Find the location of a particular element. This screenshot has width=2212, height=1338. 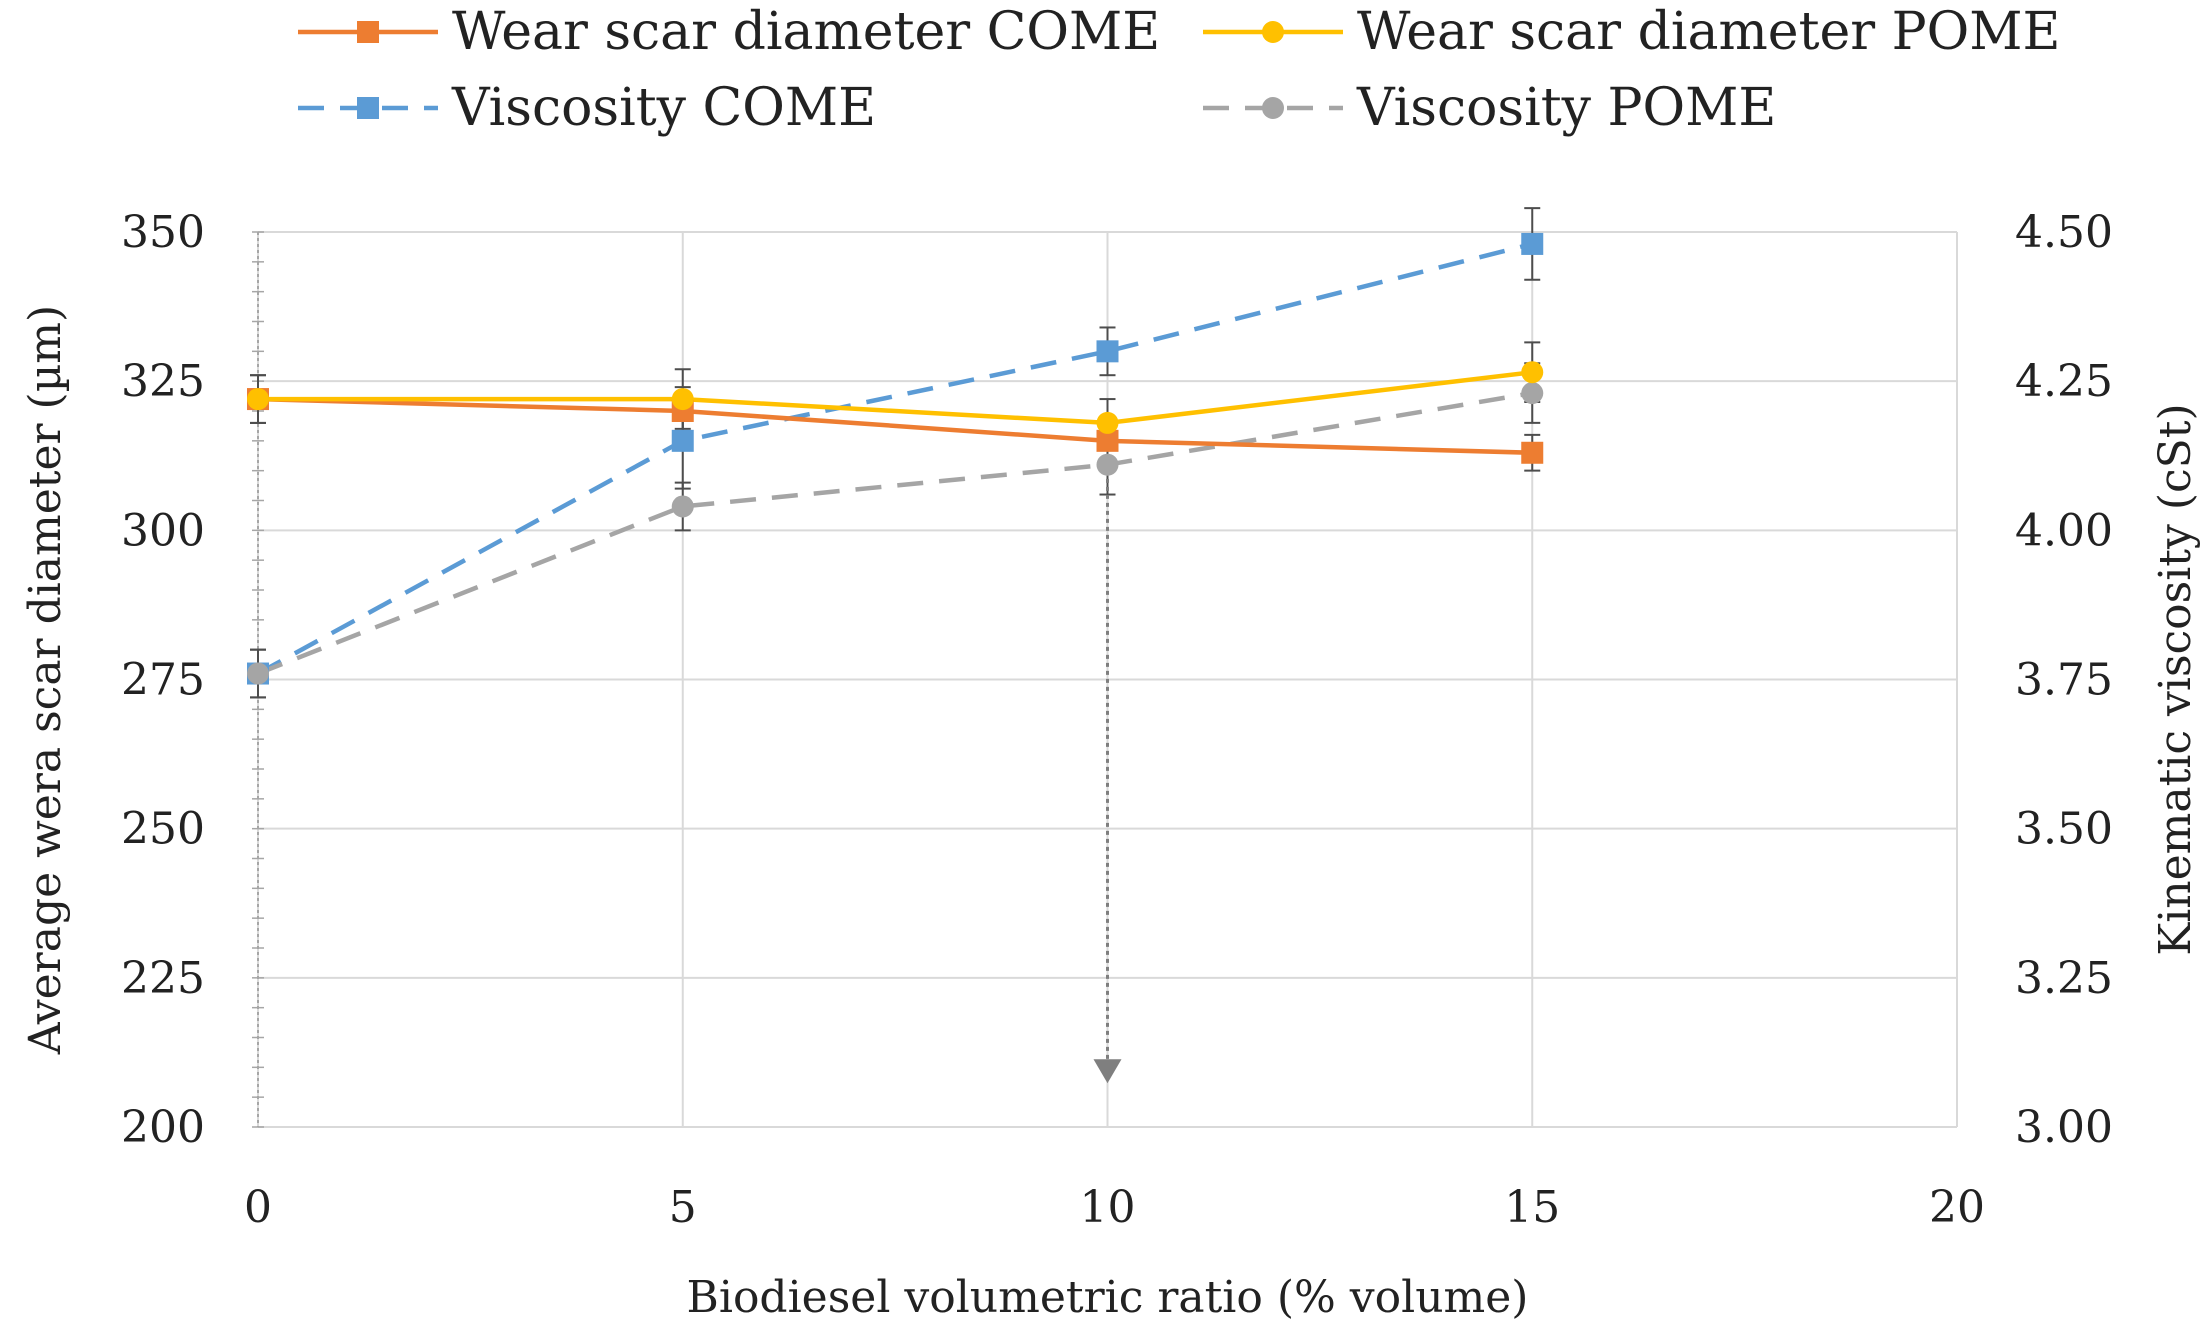

y2-tick-label: 3.50 is located at coordinates (2064, 829).